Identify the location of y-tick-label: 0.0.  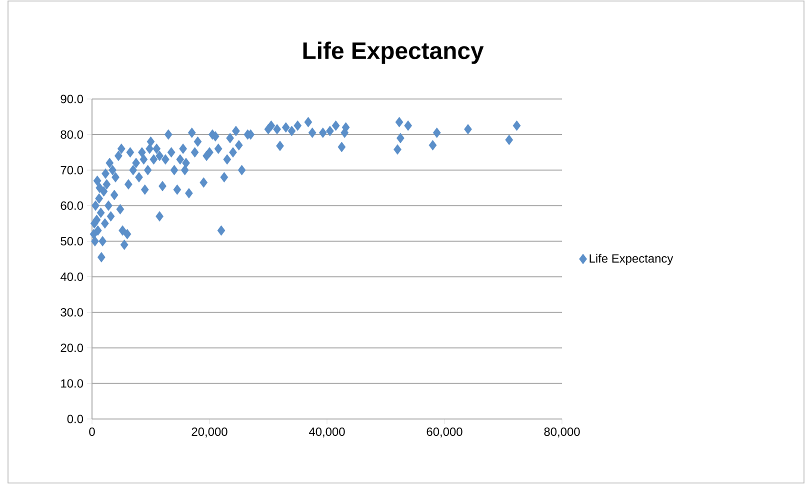
(75, 419).